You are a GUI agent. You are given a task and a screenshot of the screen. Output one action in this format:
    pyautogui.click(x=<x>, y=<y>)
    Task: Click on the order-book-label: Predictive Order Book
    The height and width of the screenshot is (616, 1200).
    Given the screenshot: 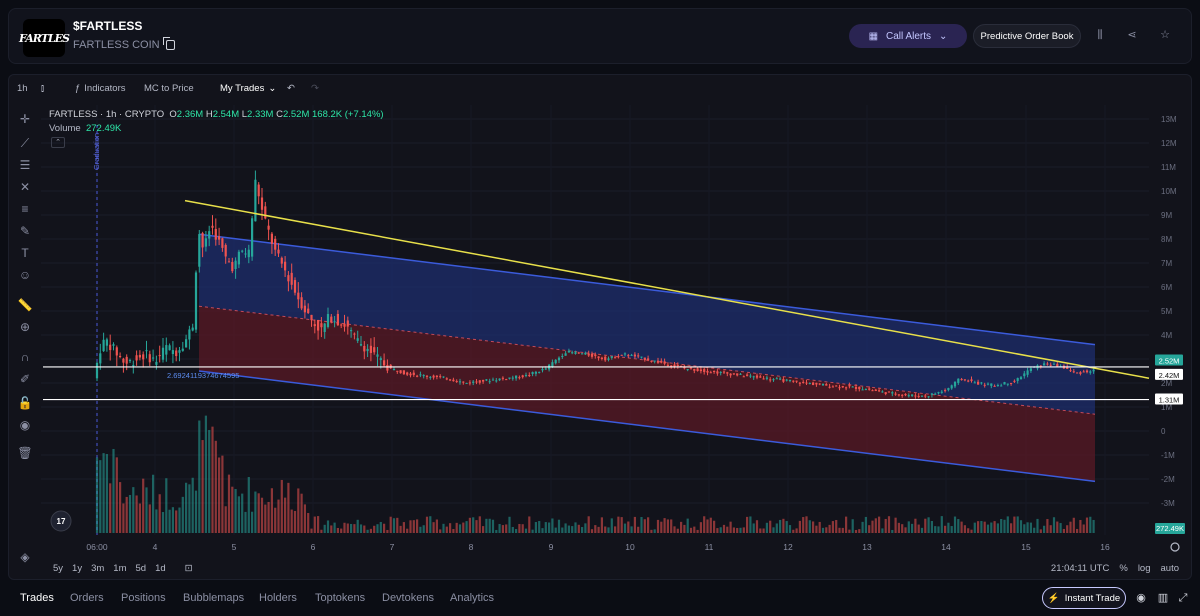 What is the action you would take?
    pyautogui.click(x=1027, y=36)
    